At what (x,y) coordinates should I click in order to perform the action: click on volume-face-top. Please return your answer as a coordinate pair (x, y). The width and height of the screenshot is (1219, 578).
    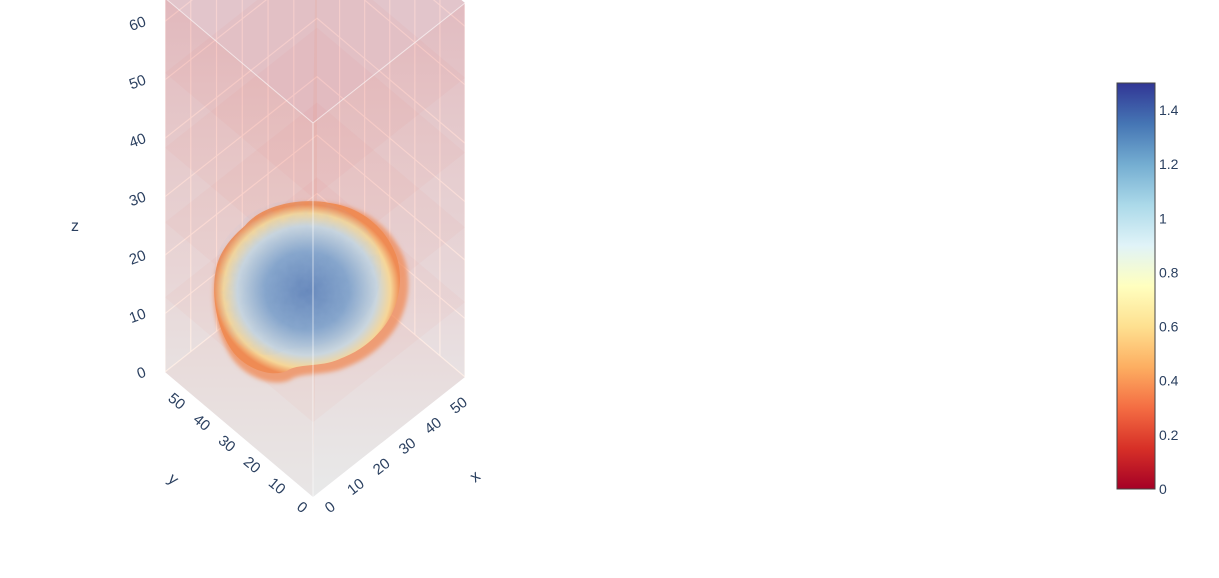
    Looking at the image, I should click on (316, 61).